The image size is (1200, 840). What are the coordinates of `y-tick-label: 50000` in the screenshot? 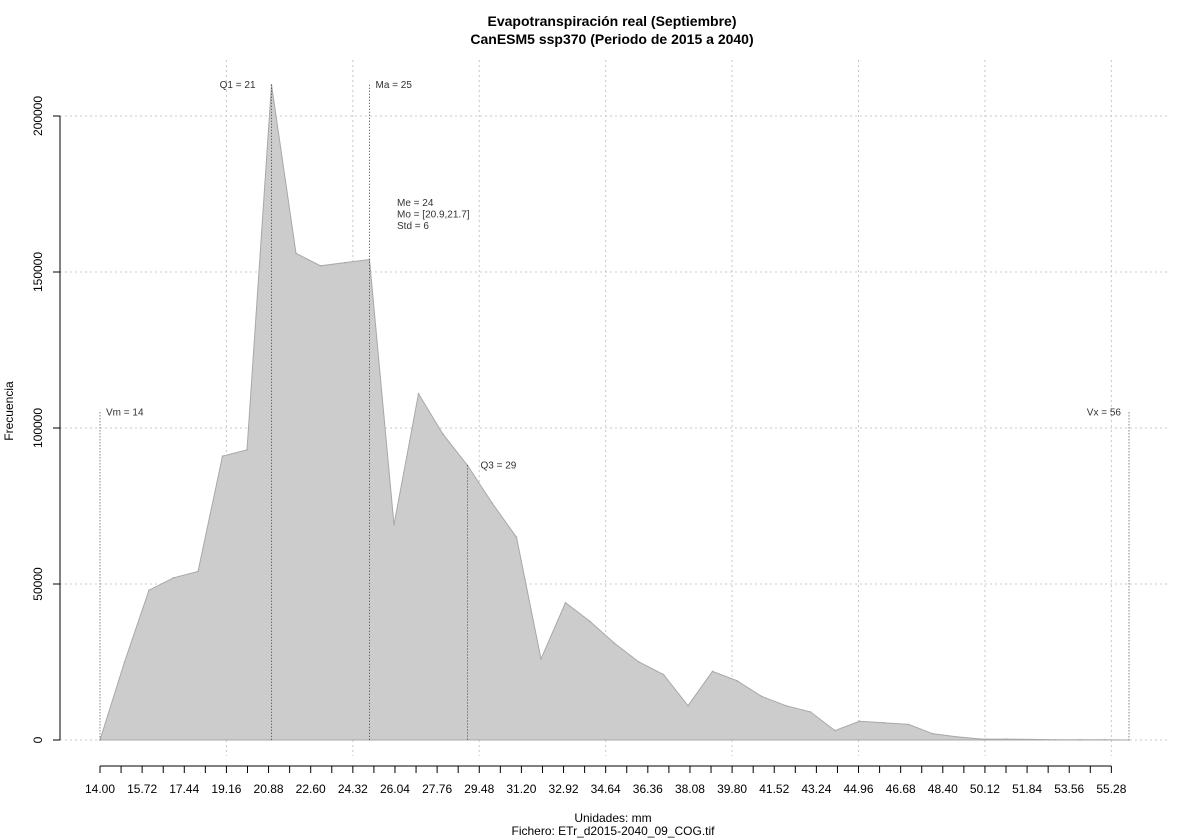 It's located at (38, 584).